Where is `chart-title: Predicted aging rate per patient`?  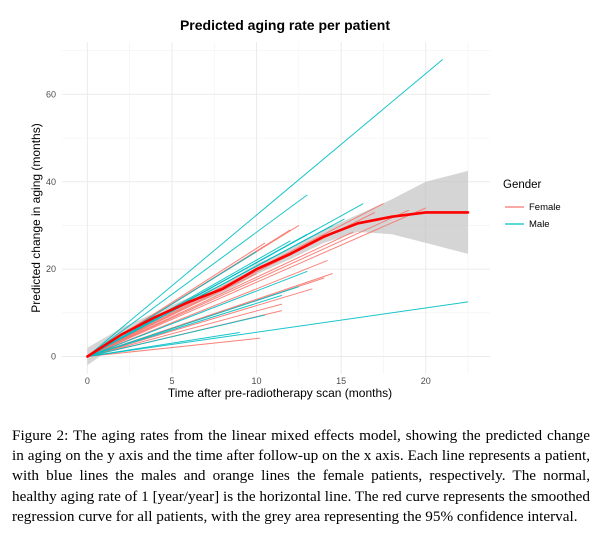
chart-title: Predicted aging rate per patient is located at coordinates (285, 25).